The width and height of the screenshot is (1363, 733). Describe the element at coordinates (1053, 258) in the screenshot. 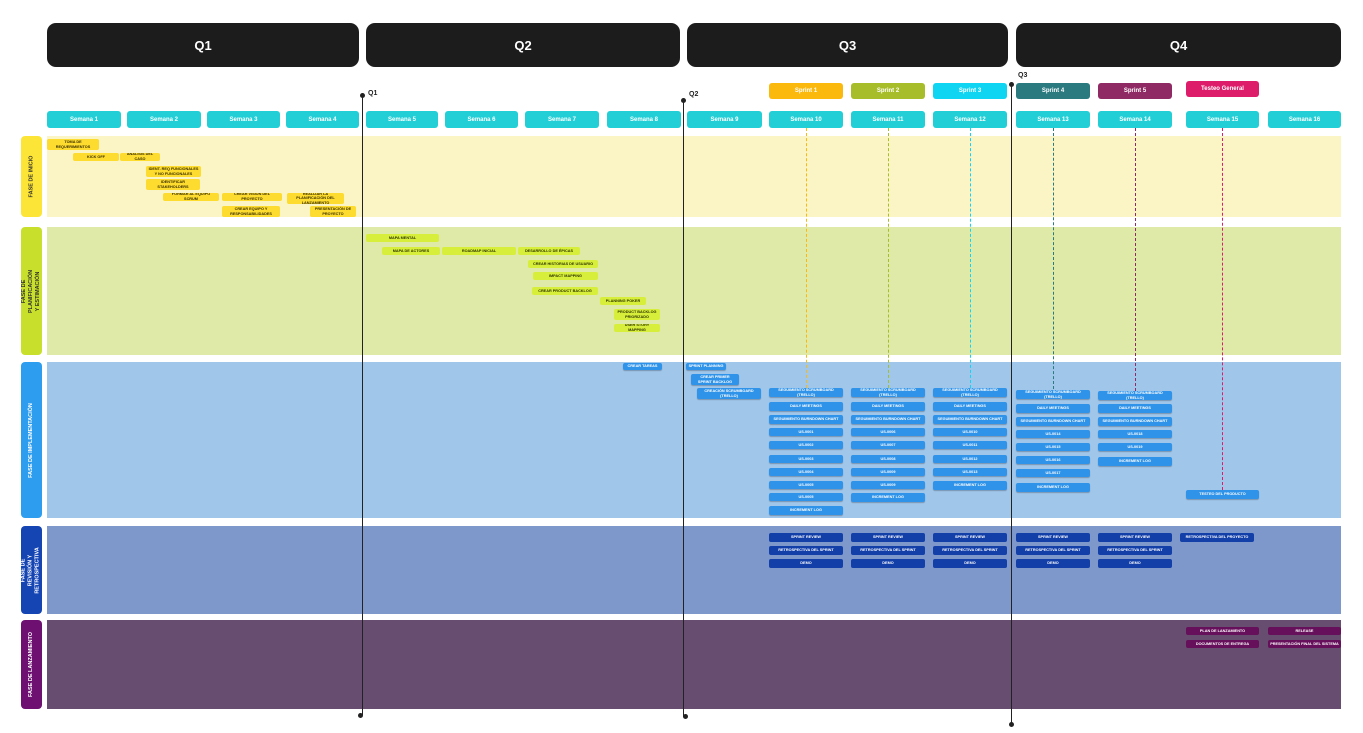

I see `sprint-4-line` at that location.